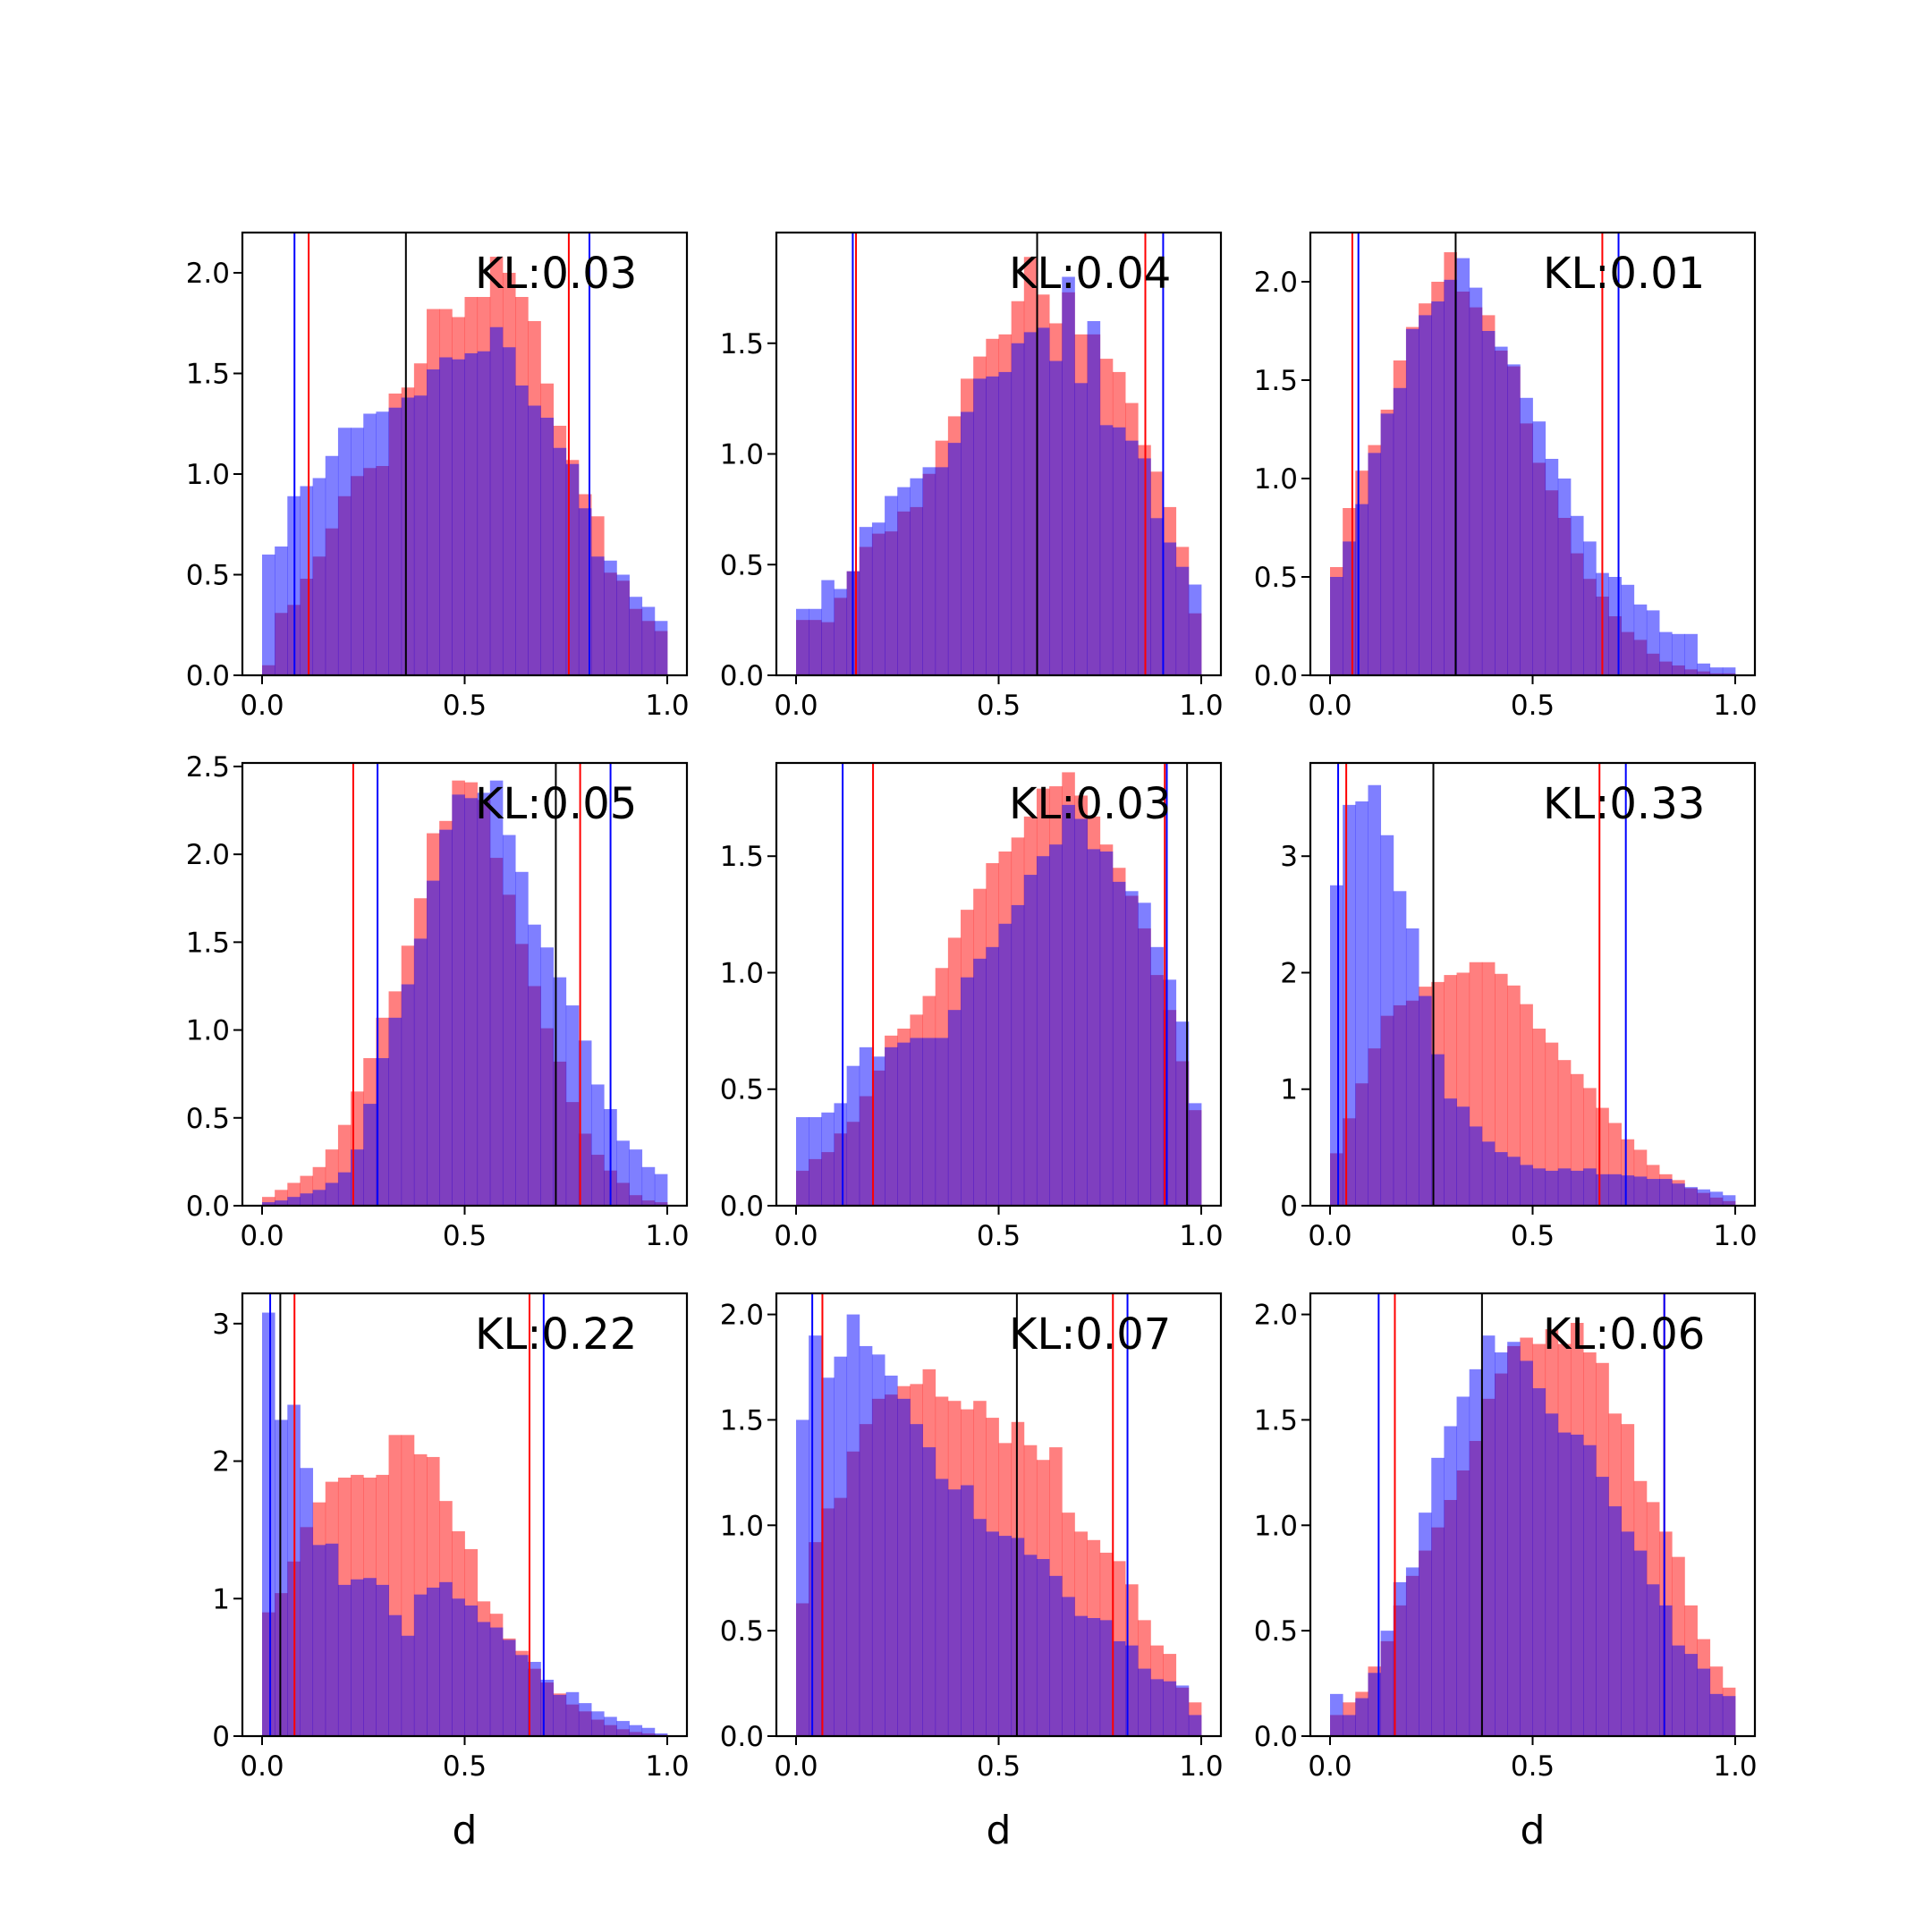  I want to click on kl-annotation: KL:0.33, so click(1624, 804).